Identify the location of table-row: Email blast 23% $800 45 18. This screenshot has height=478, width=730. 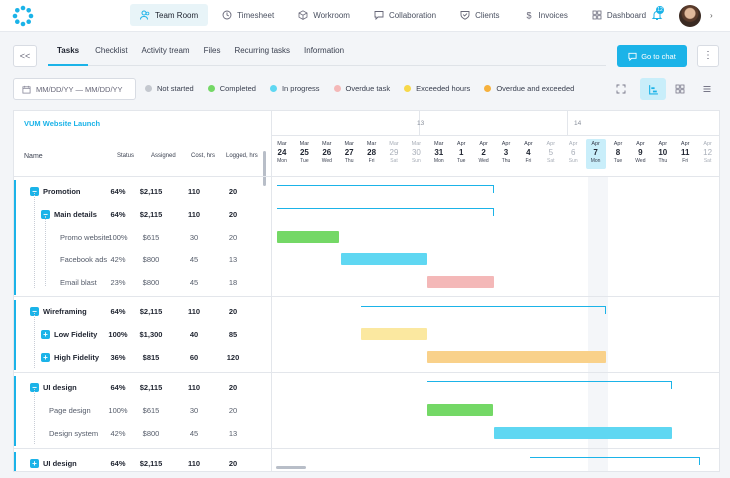
(142, 282).